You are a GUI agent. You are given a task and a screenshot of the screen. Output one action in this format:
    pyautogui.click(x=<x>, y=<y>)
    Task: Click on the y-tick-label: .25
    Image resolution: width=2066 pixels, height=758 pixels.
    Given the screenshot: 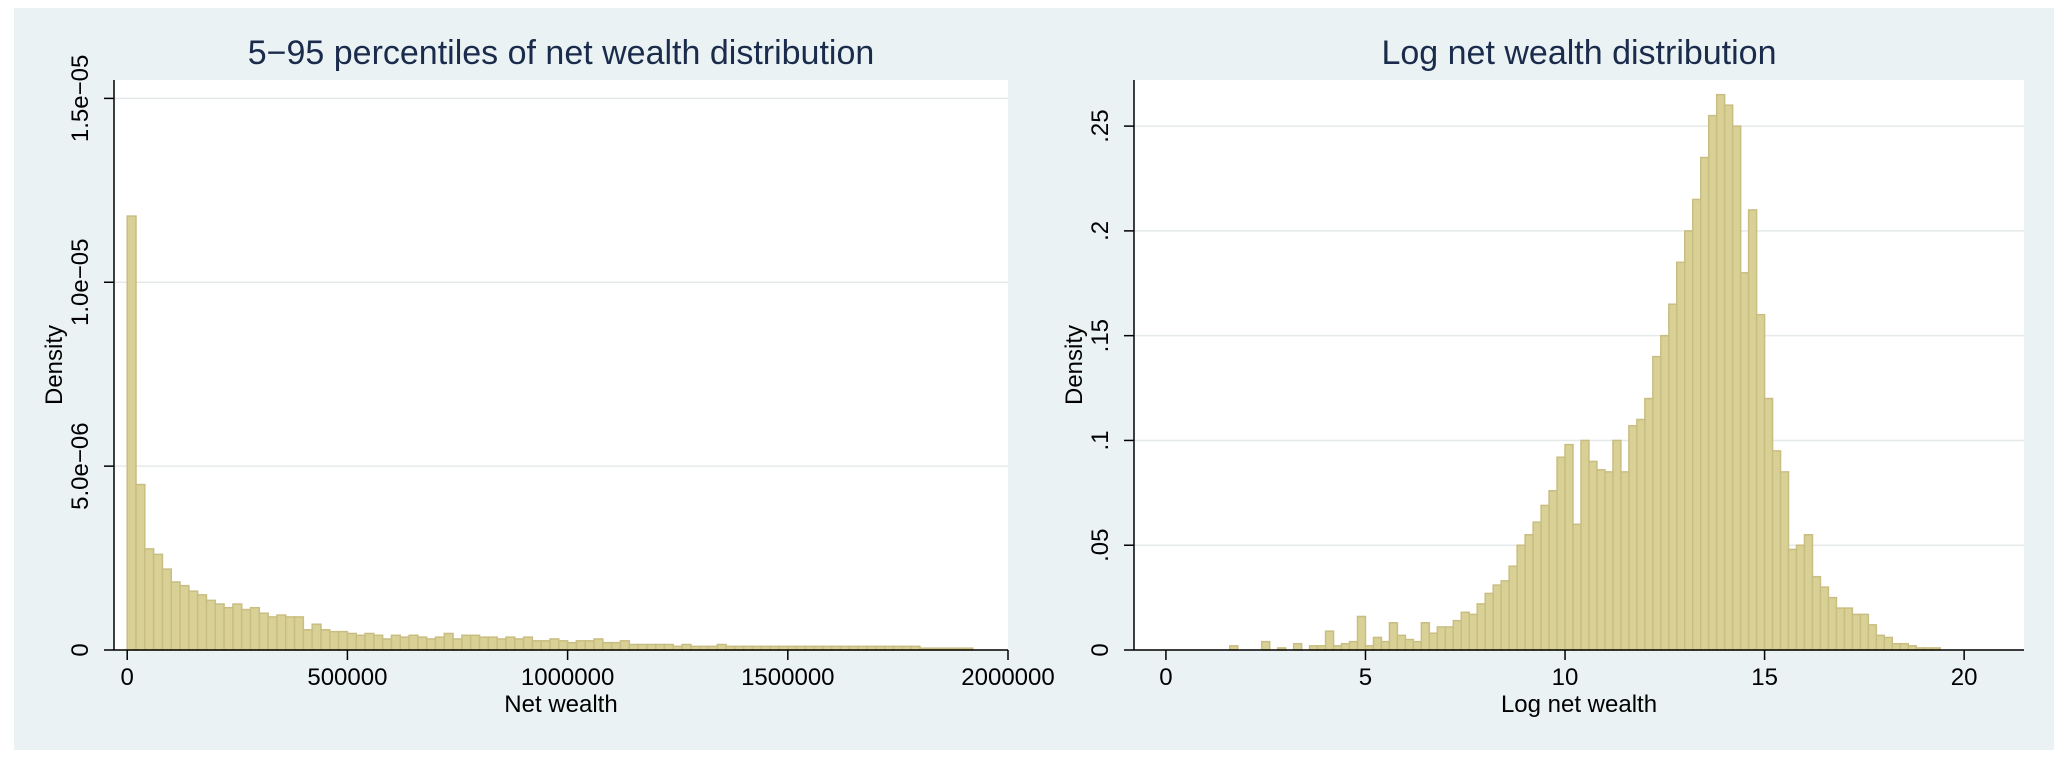 What is the action you would take?
    pyautogui.click(x=1100, y=125)
    